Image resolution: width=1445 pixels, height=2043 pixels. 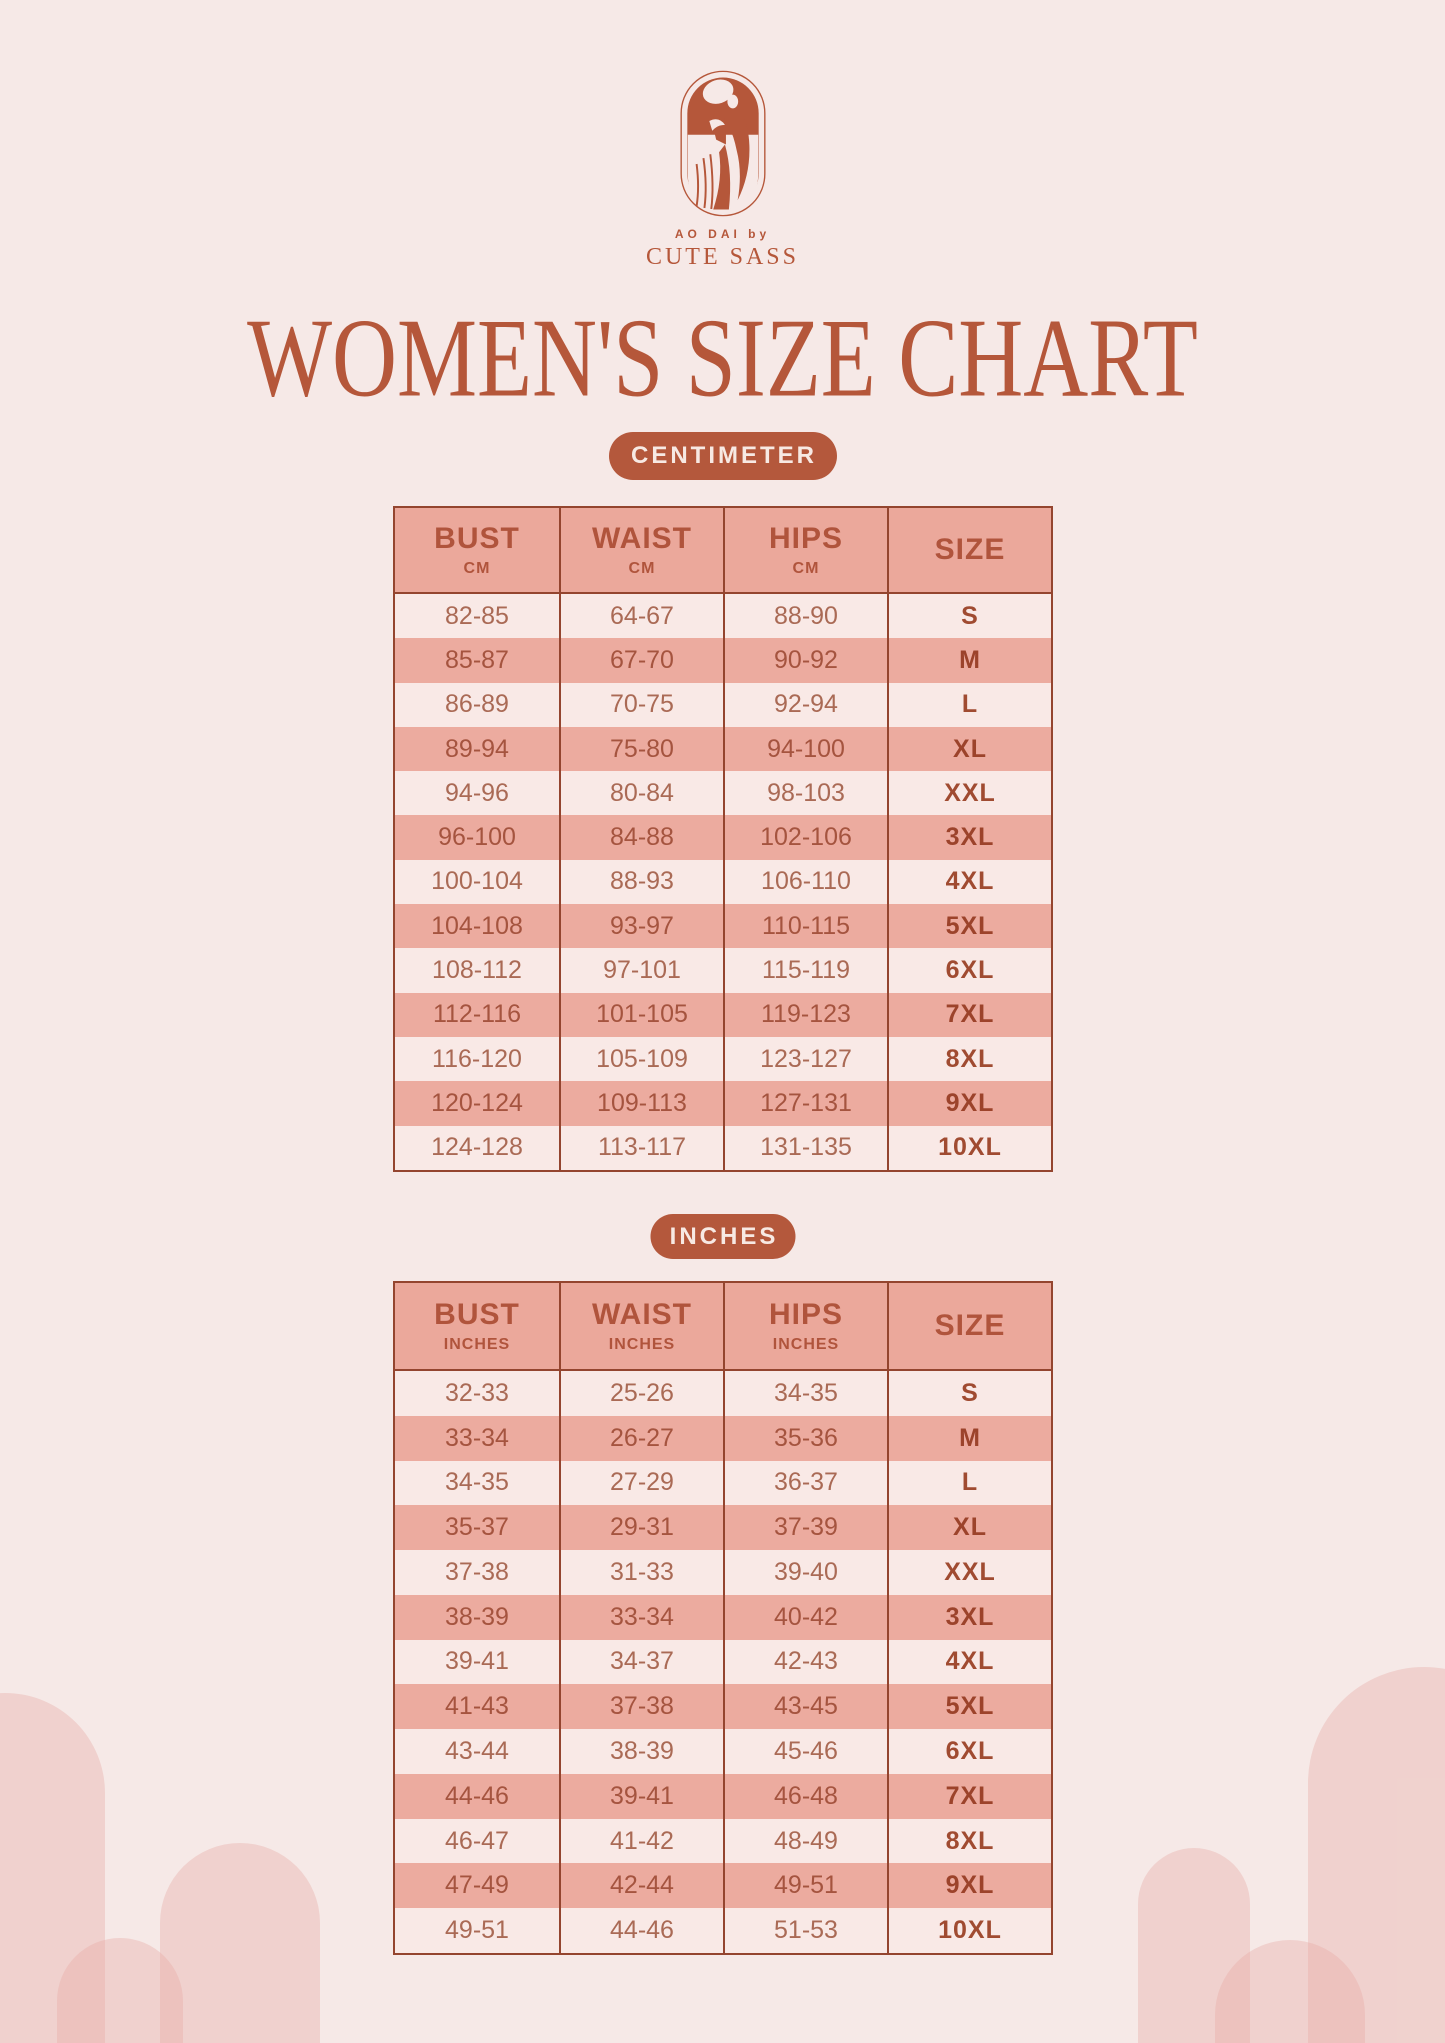 I want to click on column-header-waist: WAIST INCHES, so click(x=641, y=1327).